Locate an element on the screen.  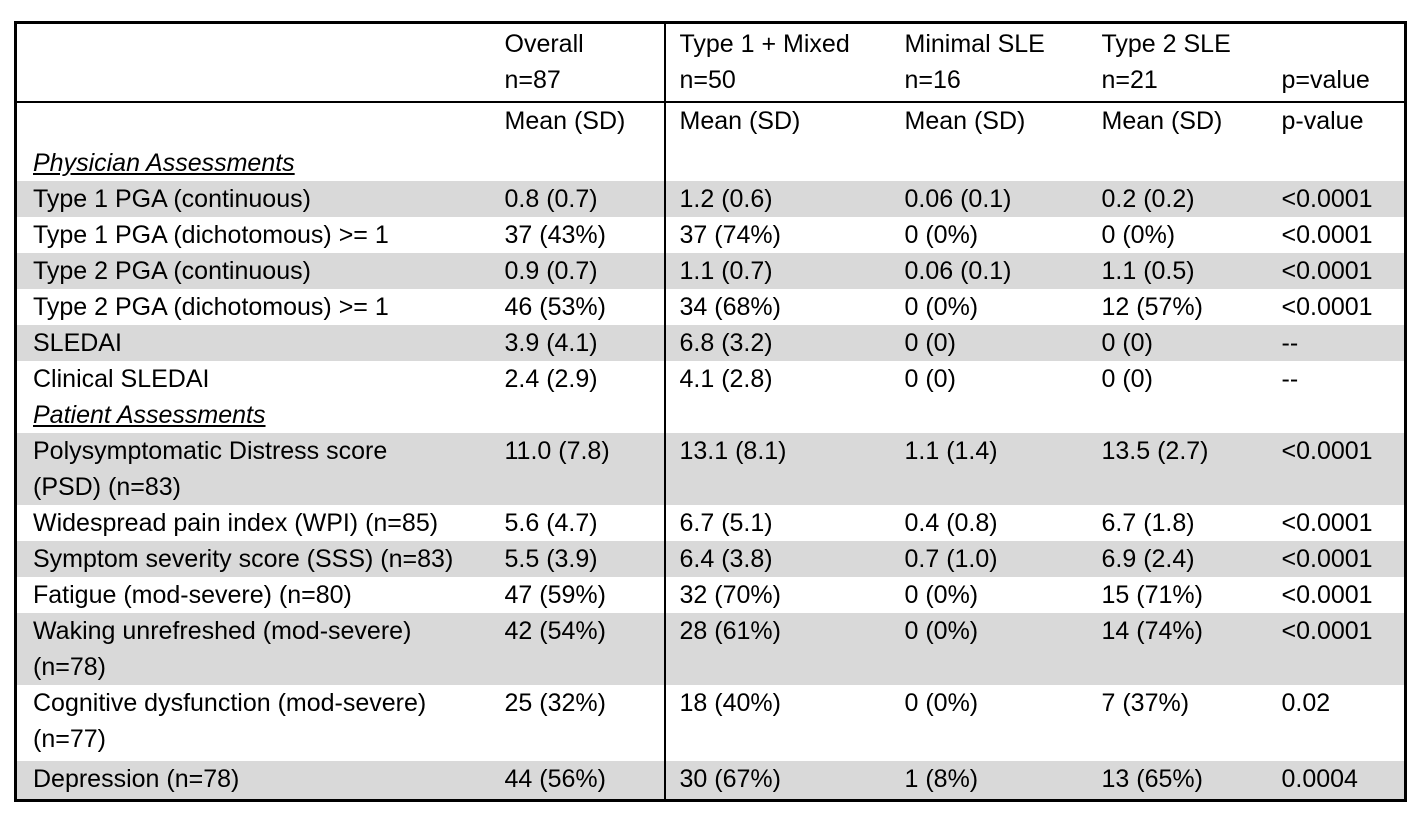
subheader-mean-sd-minimal-sle: Mean (SD) is located at coordinates (965, 121).